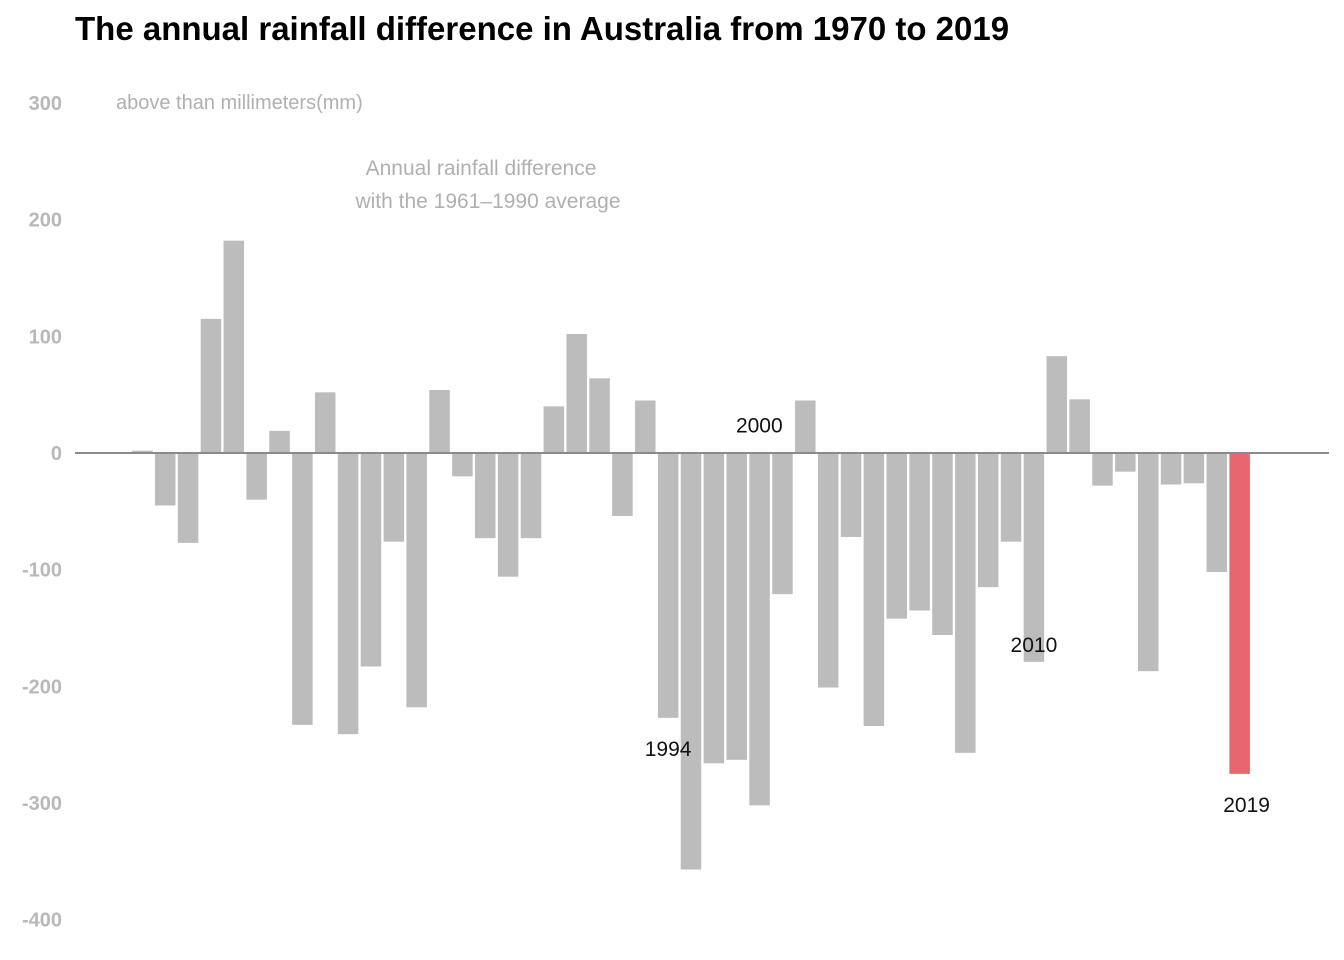  Describe the element at coordinates (1079, 426) in the screenshot. I see `bar-2012` at that location.